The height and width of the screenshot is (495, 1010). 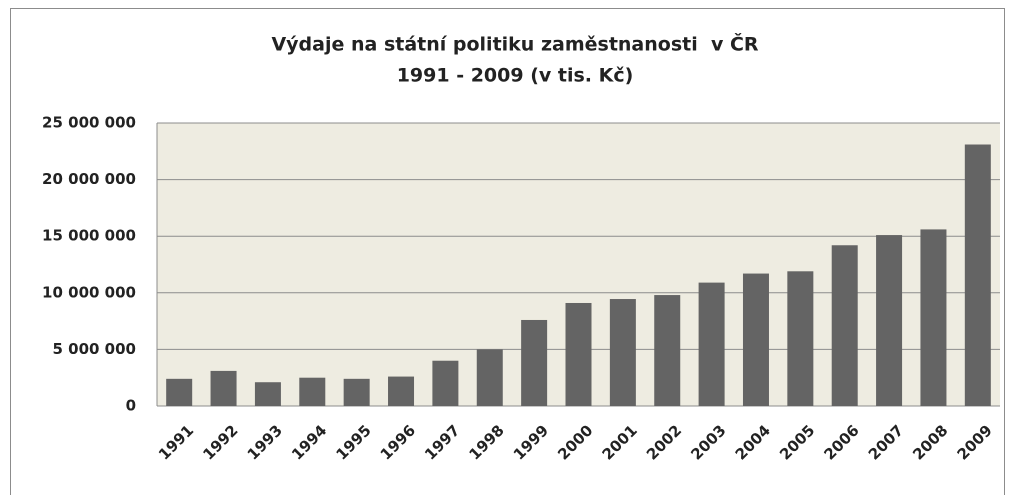 What do you see at coordinates (89, 236) in the screenshot?
I see `y-tick-label: 15 000 000` at bounding box center [89, 236].